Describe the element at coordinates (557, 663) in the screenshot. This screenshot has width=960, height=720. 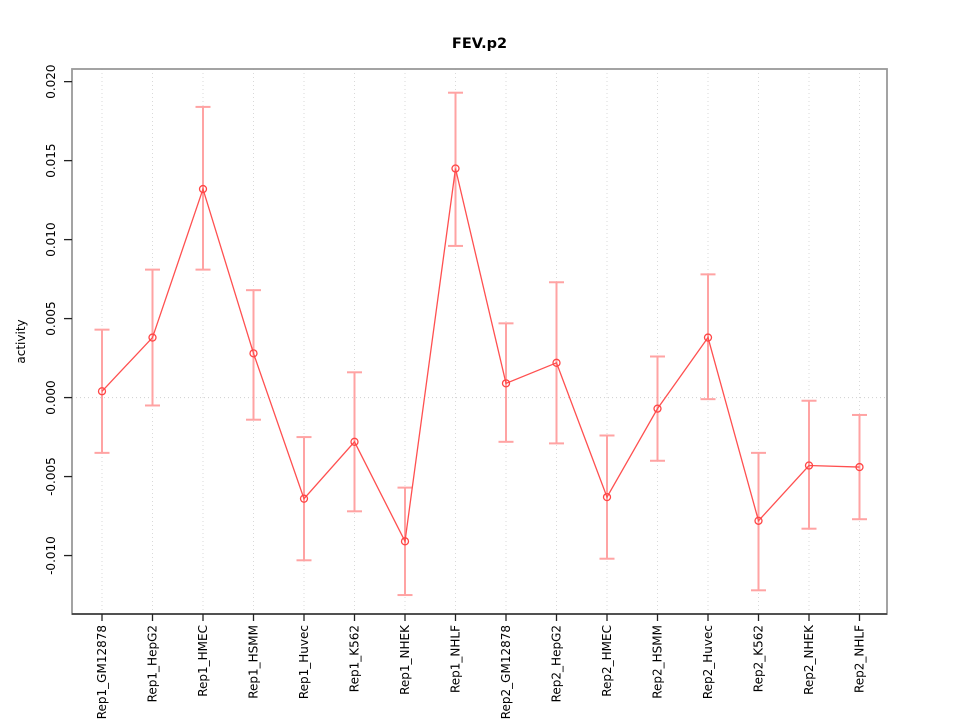
I see `x-tick-label: Rep2_HepG2` at that location.